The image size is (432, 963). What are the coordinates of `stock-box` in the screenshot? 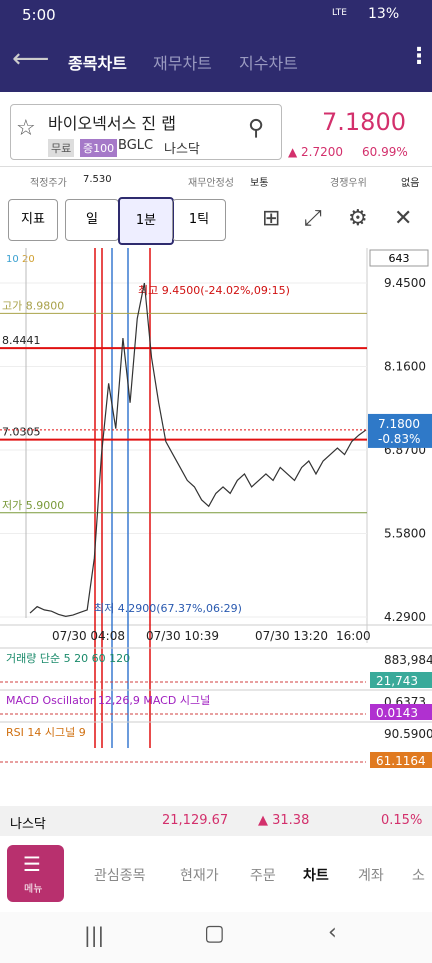 It's located at (146, 132).